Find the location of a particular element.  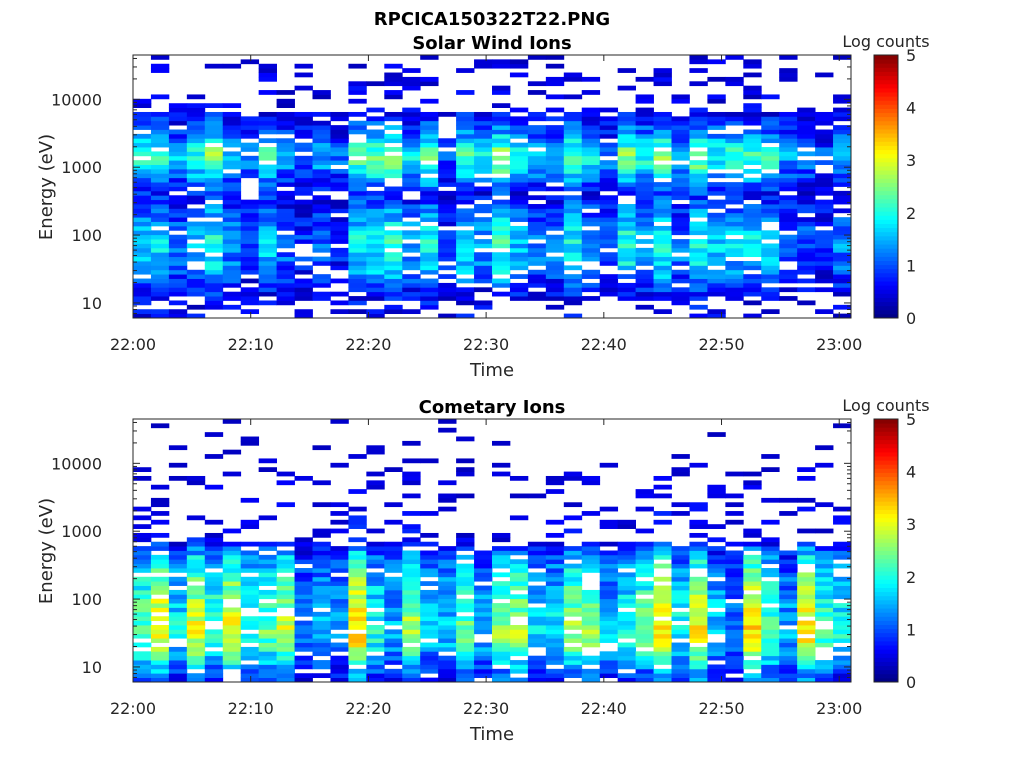

colorbar-segment is located at coordinates (886, 499).